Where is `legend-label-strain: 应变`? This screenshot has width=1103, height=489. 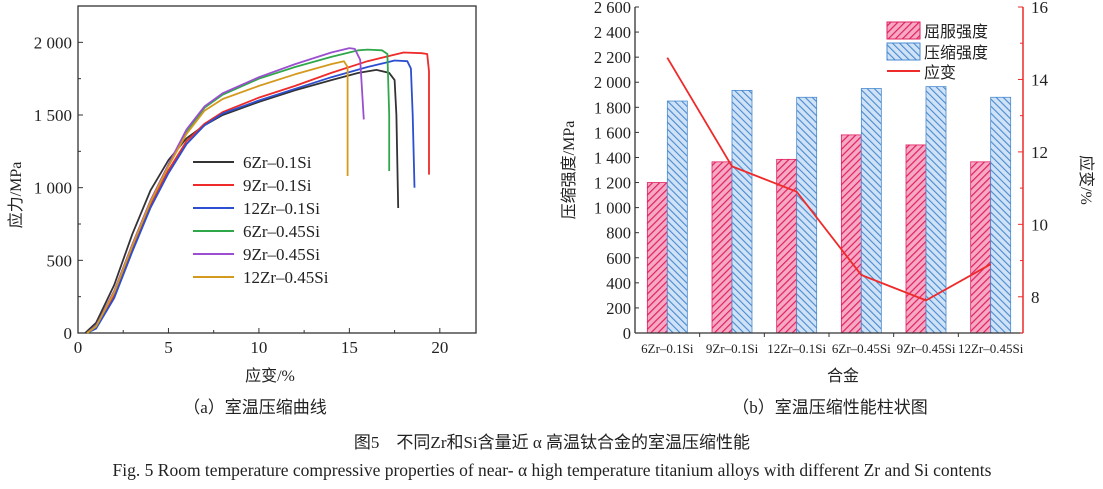
legend-label-strain: 应变 is located at coordinates (940, 72).